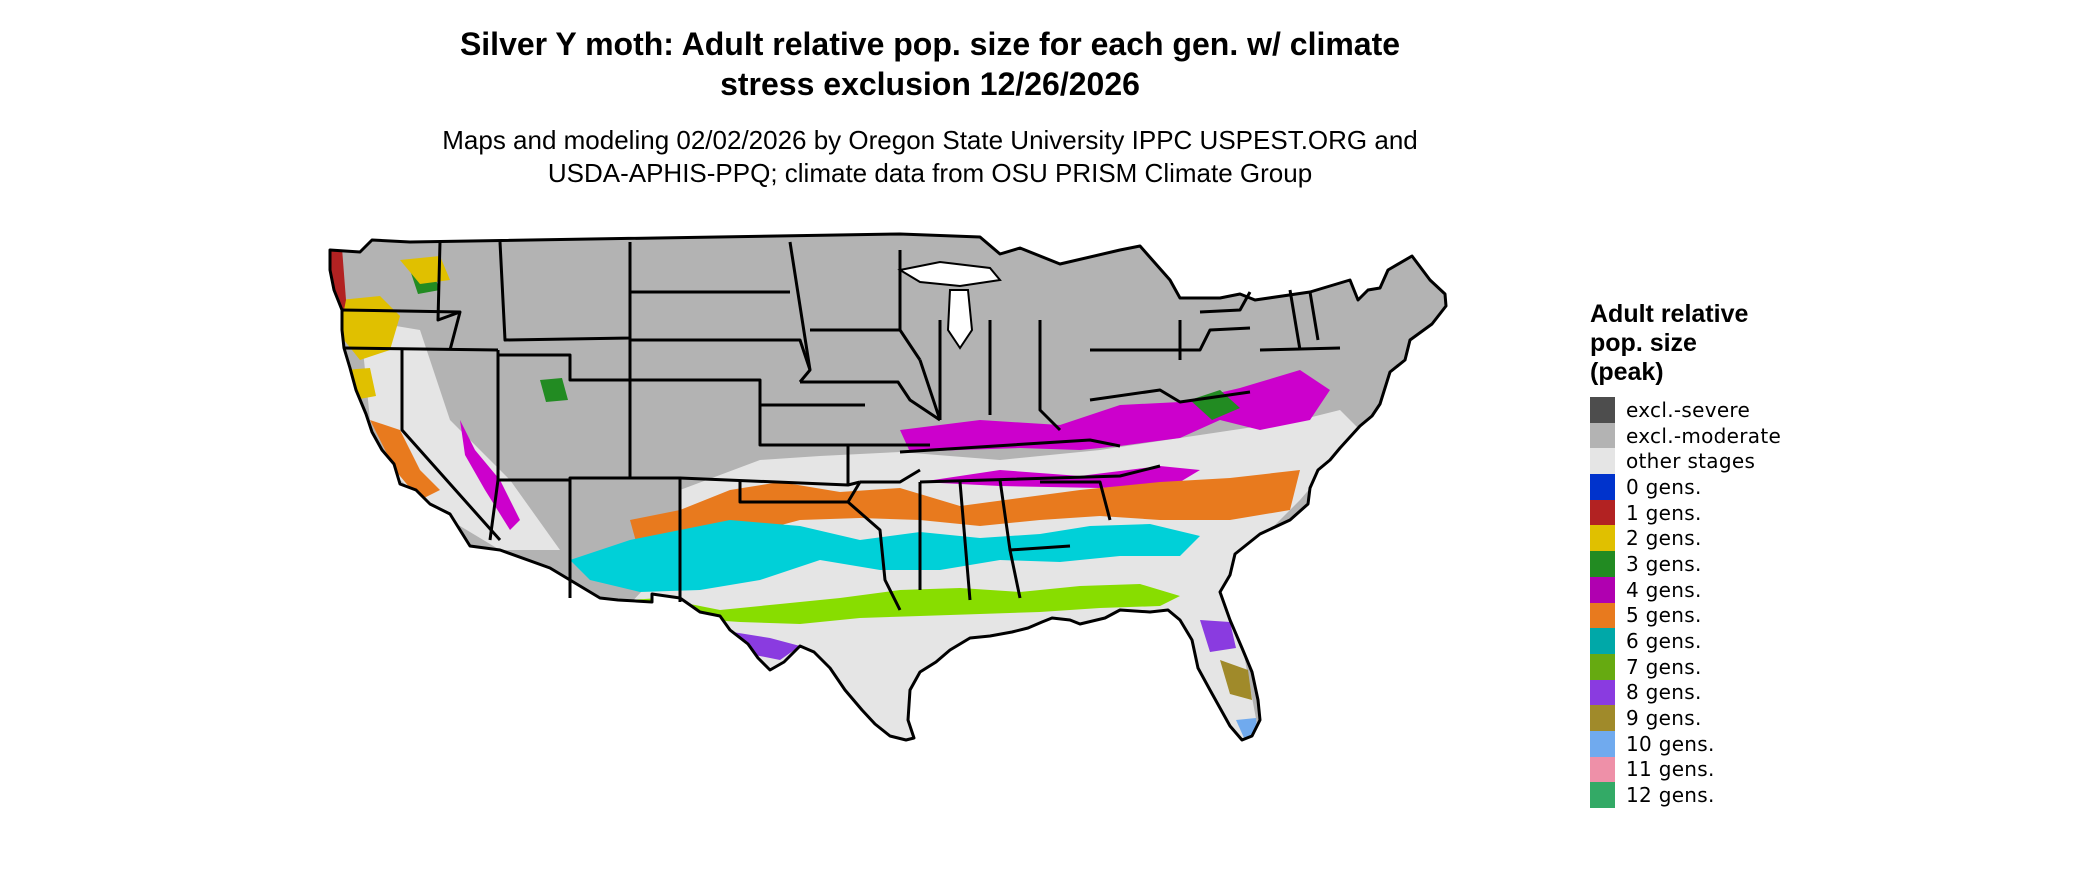 This screenshot has height=892, width=2100. Describe the element at coordinates (1670, 769) in the screenshot. I see `legend-label: 11 gens.` at that location.